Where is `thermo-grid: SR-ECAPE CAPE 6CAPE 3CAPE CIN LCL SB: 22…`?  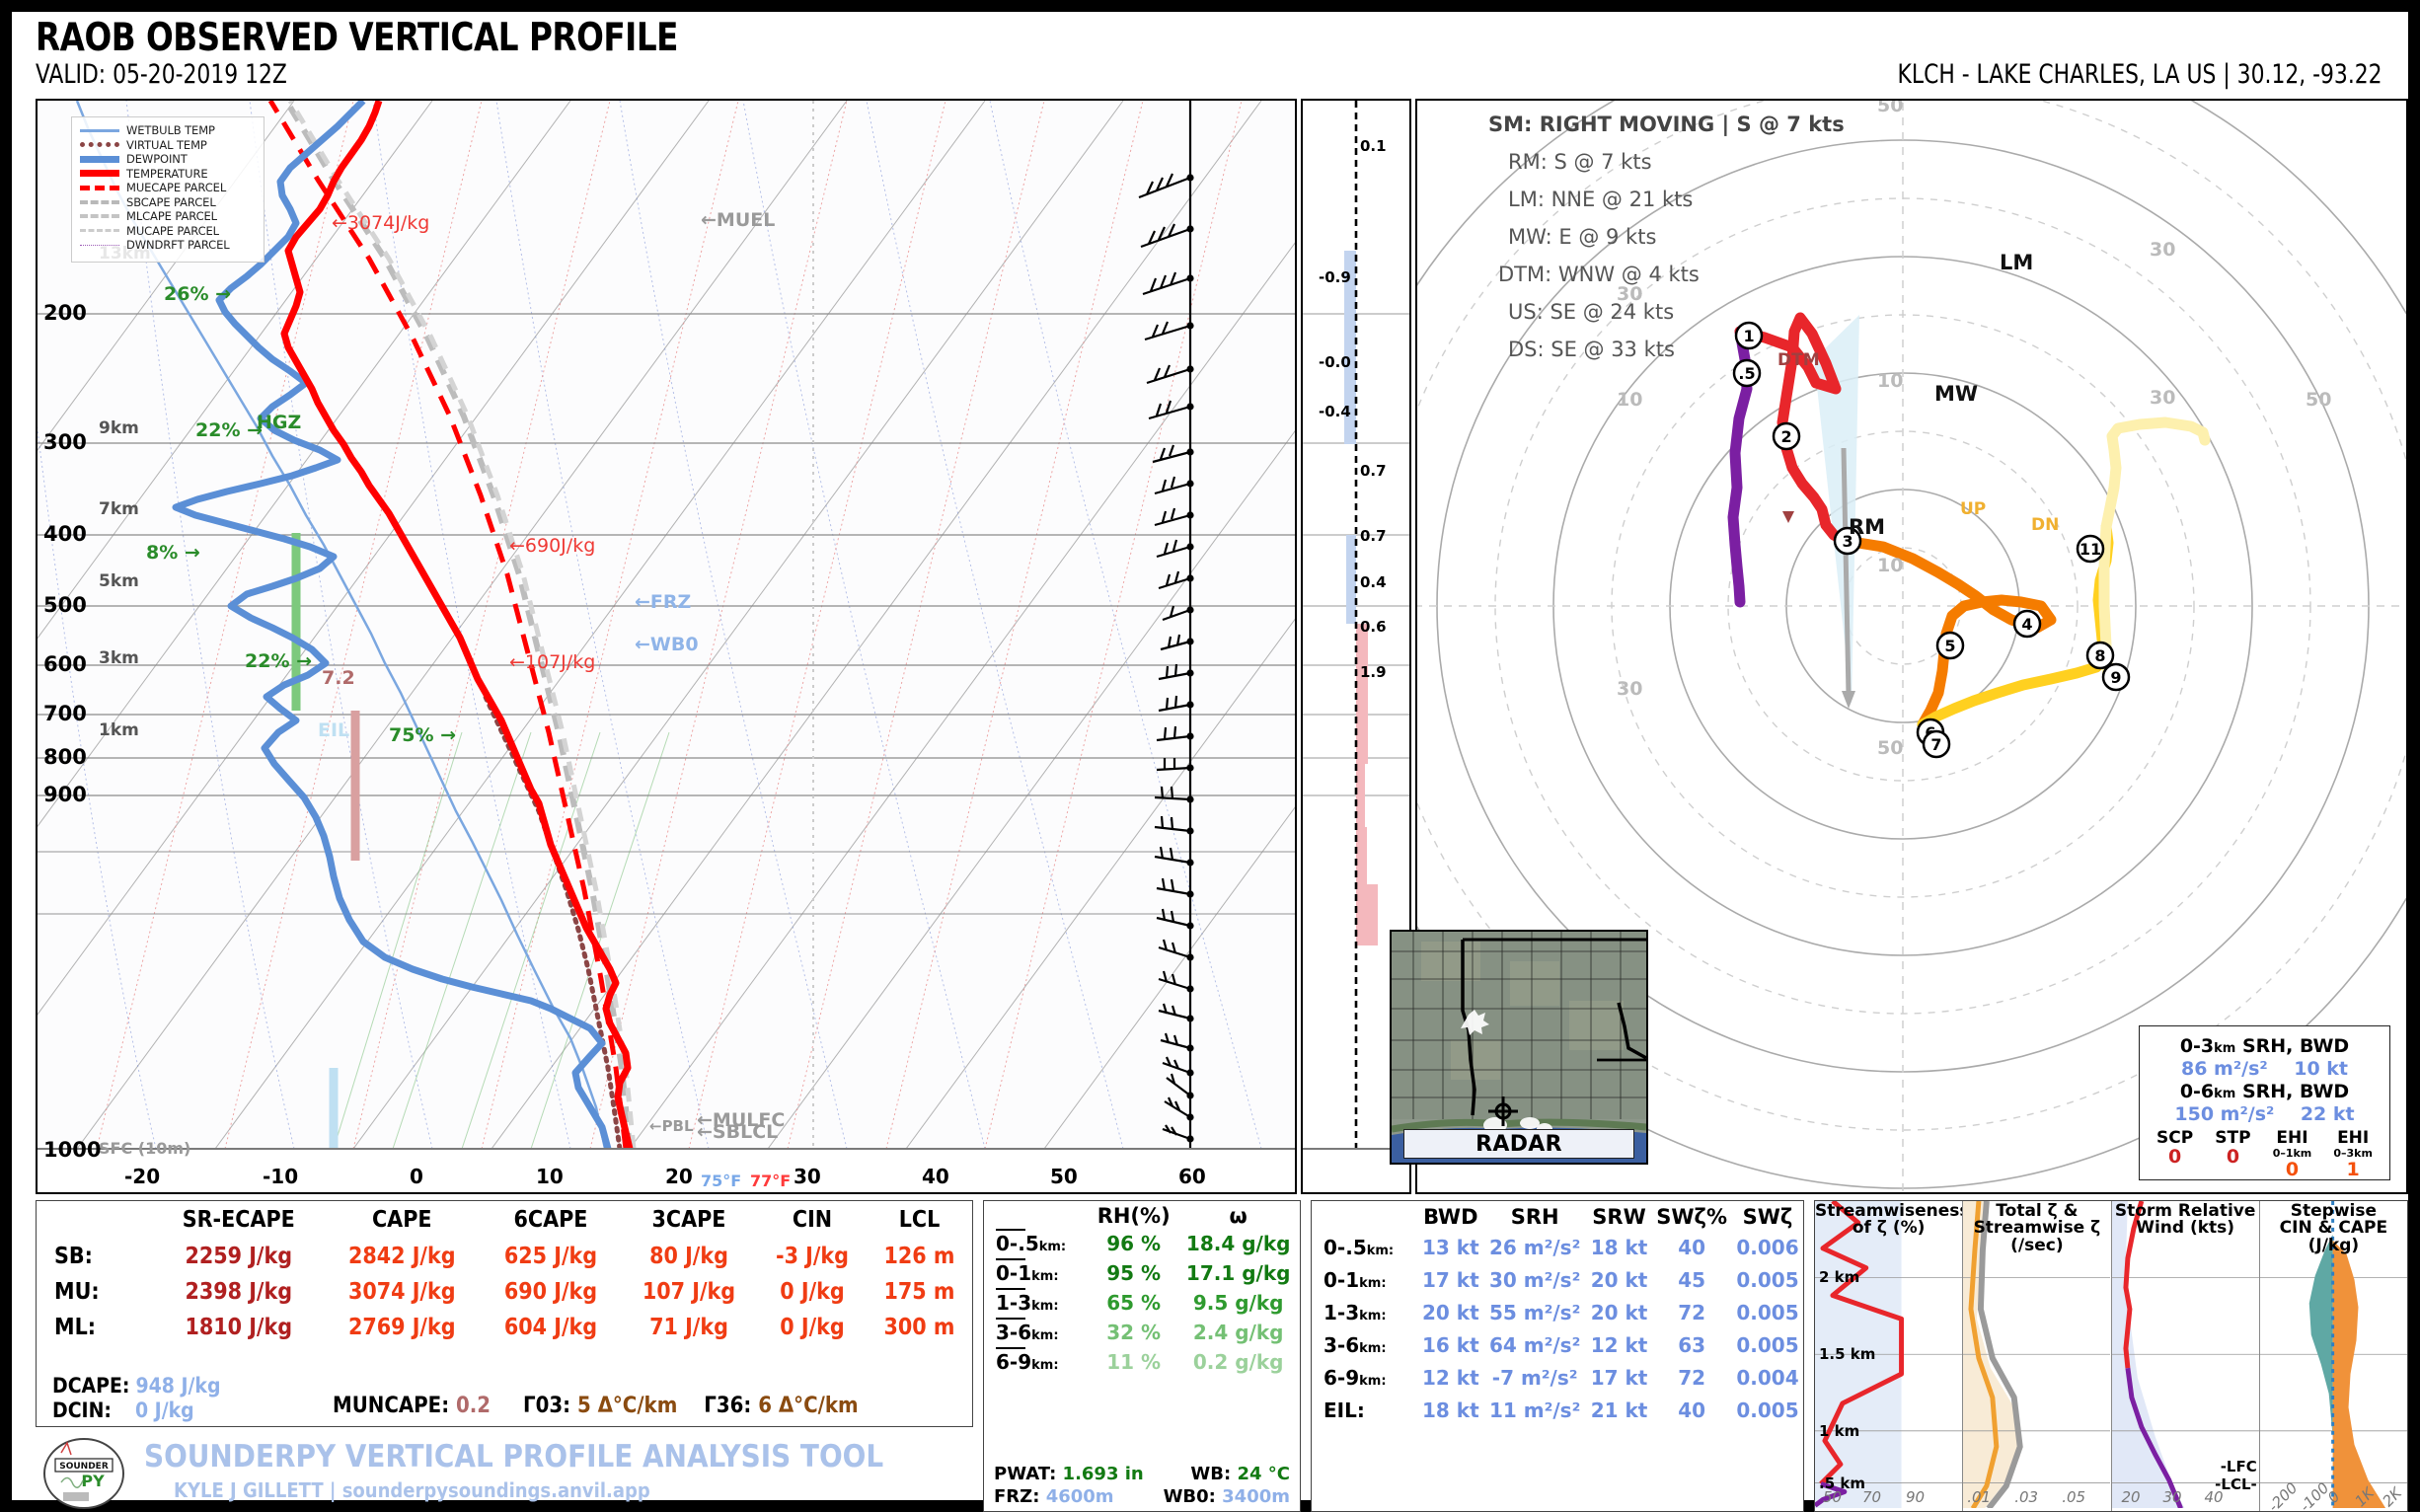
thermo-grid: SR-ECAPE CAPE 6CAPE 3CAPE CIN LCL SB: 22… is located at coordinates (504, 1275).